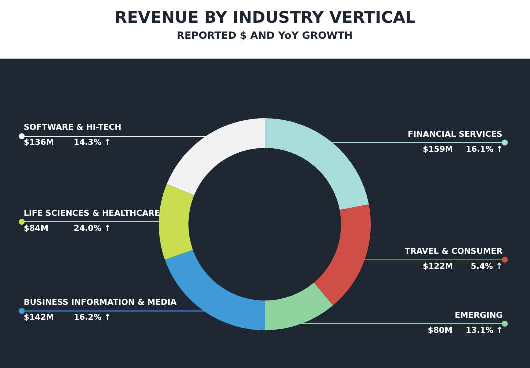 The width and height of the screenshot is (530, 368). I want to click on data-label: $159M, so click(438, 149).